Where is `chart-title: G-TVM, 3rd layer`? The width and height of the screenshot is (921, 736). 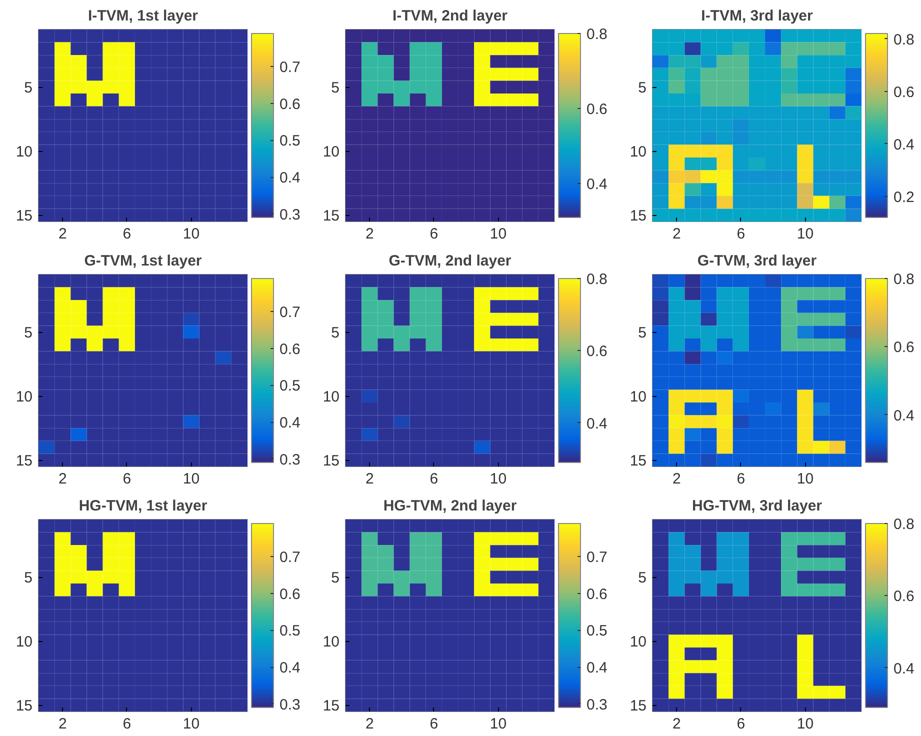
chart-title: G-TVM, 3rd layer is located at coordinates (757, 261).